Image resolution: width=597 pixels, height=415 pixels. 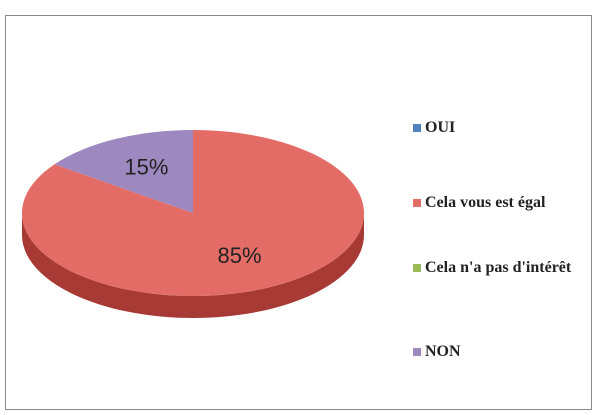 What do you see at coordinates (485, 202) in the screenshot?
I see `legend-label: Cela vous est égal` at bounding box center [485, 202].